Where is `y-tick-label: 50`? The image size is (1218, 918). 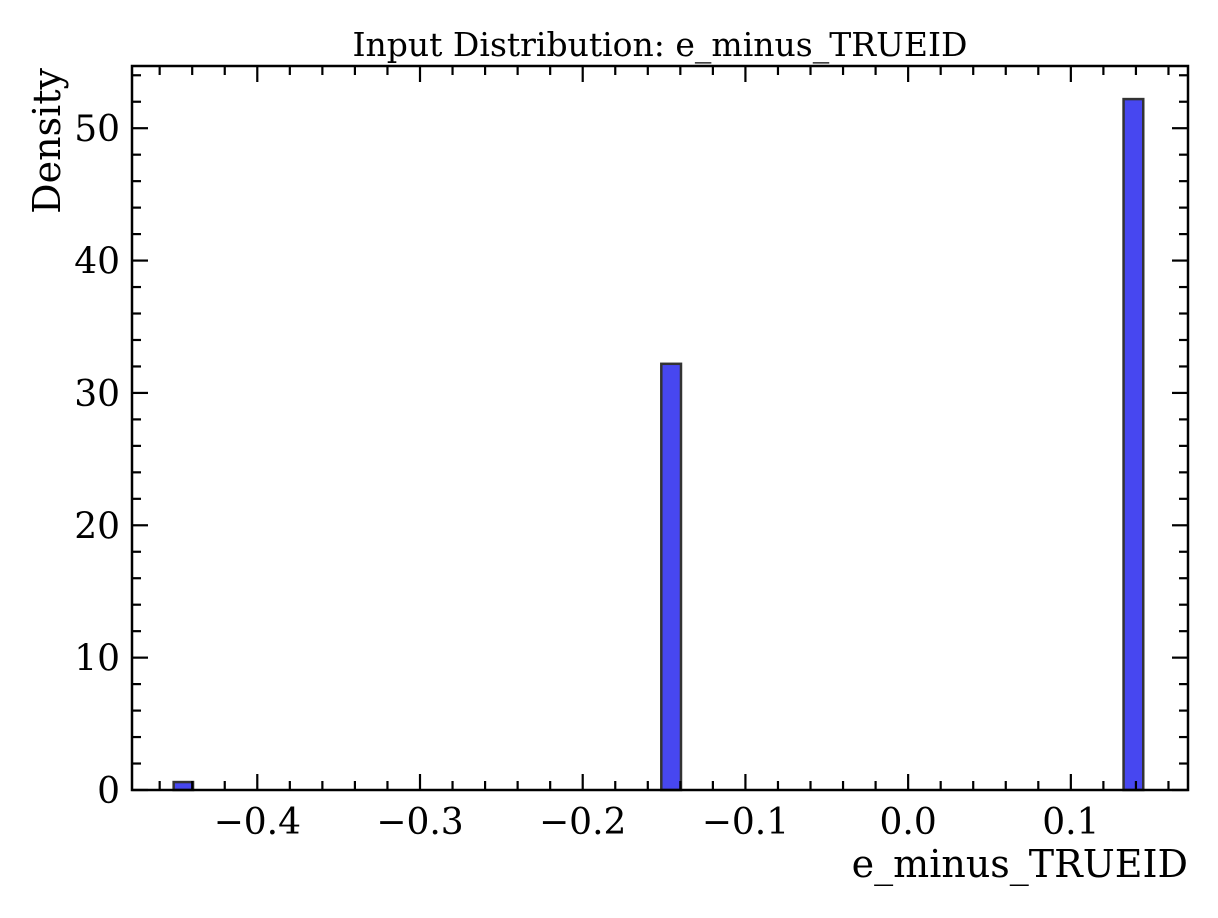 y-tick-label: 50 is located at coordinates (97, 129).